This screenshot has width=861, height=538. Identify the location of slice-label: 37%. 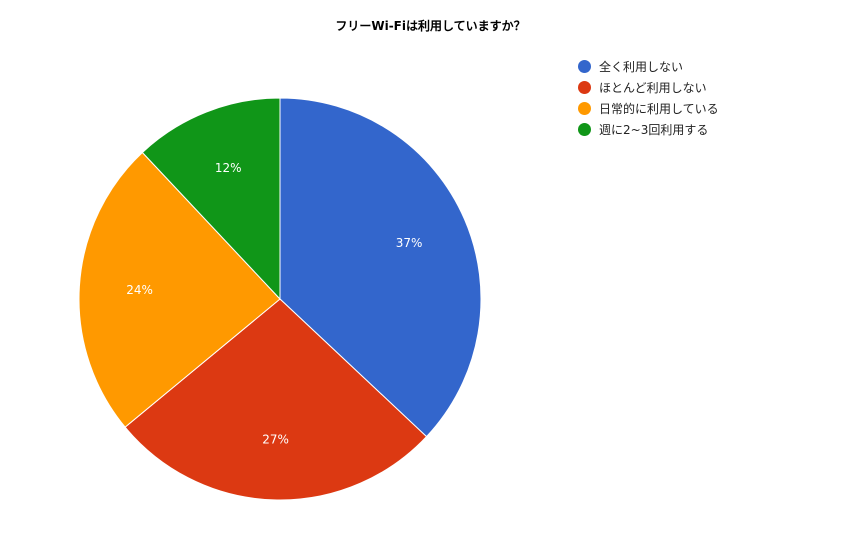
(409, 243).